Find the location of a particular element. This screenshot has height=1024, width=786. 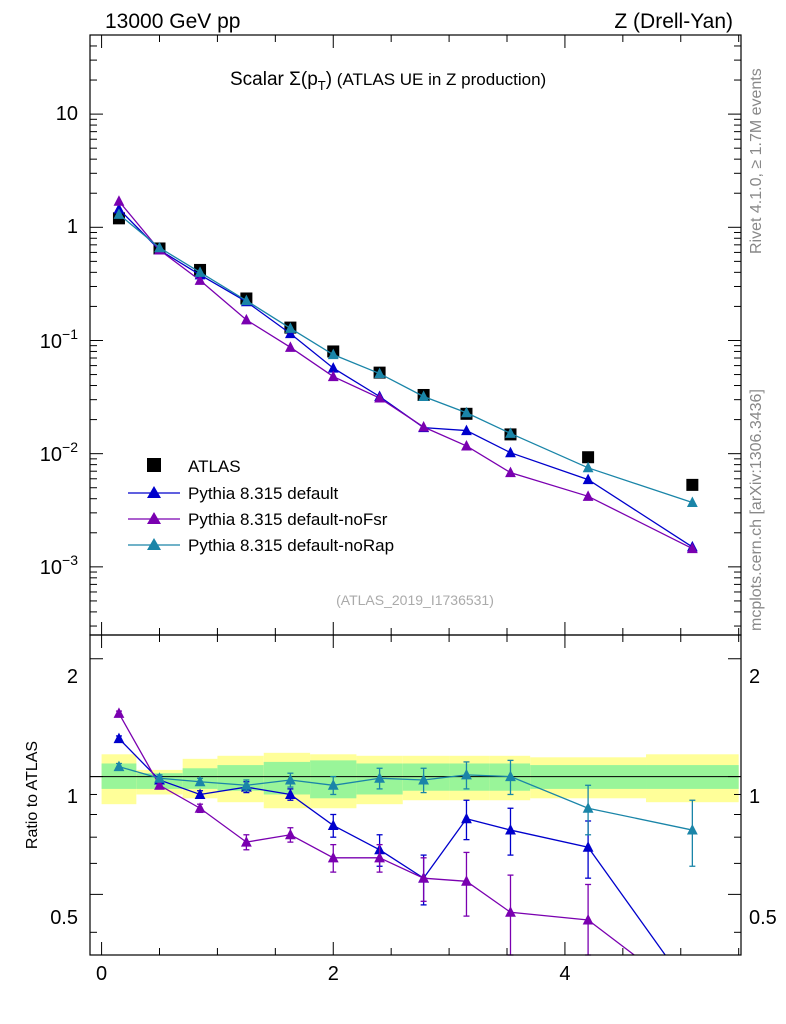

header-left-label: 13000 GeV pp is located at coordinates (172, 21).